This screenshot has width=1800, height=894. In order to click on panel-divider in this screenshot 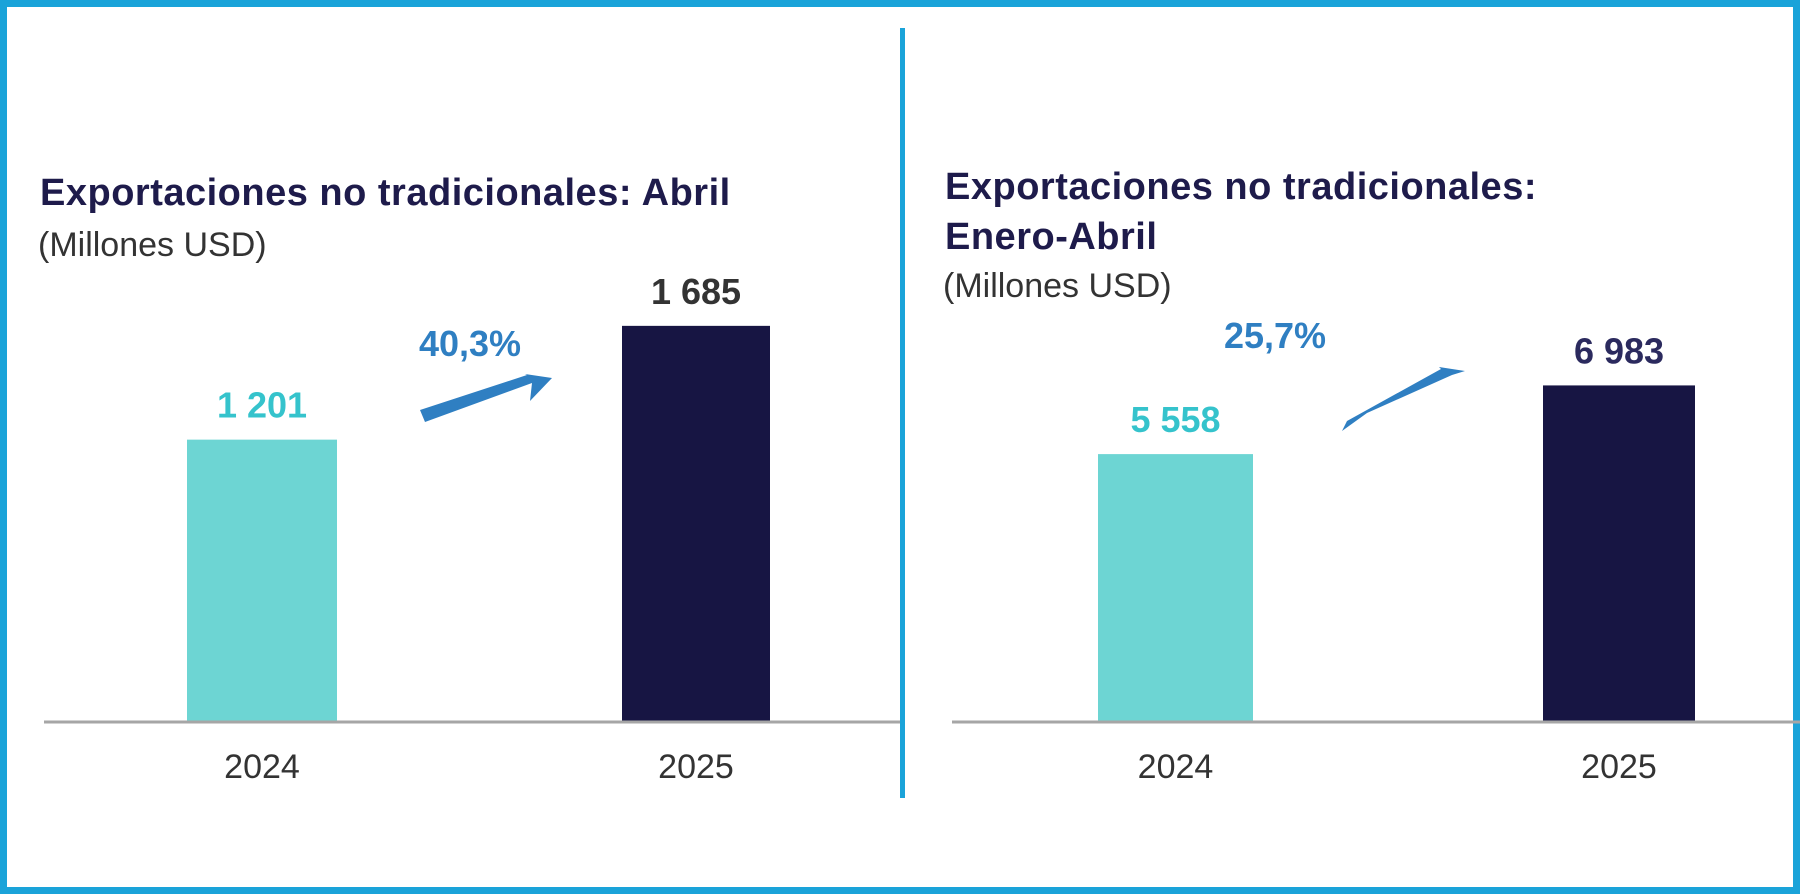, I will do `click(902, 413)`.